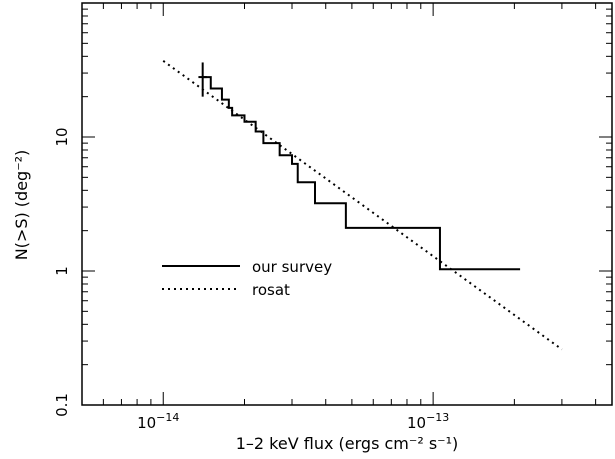 The image size is (615, 459). What do you see at coordinates (62, 136) in the screenshot?
I see `y-tick-label: 10` at bounding box center [62, 136].